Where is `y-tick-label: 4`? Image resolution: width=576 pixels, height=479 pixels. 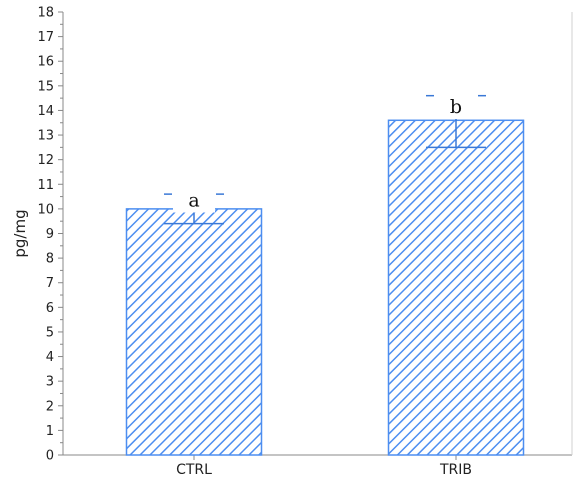
y-tick-label: 4 is located at coordinates (50, 357).